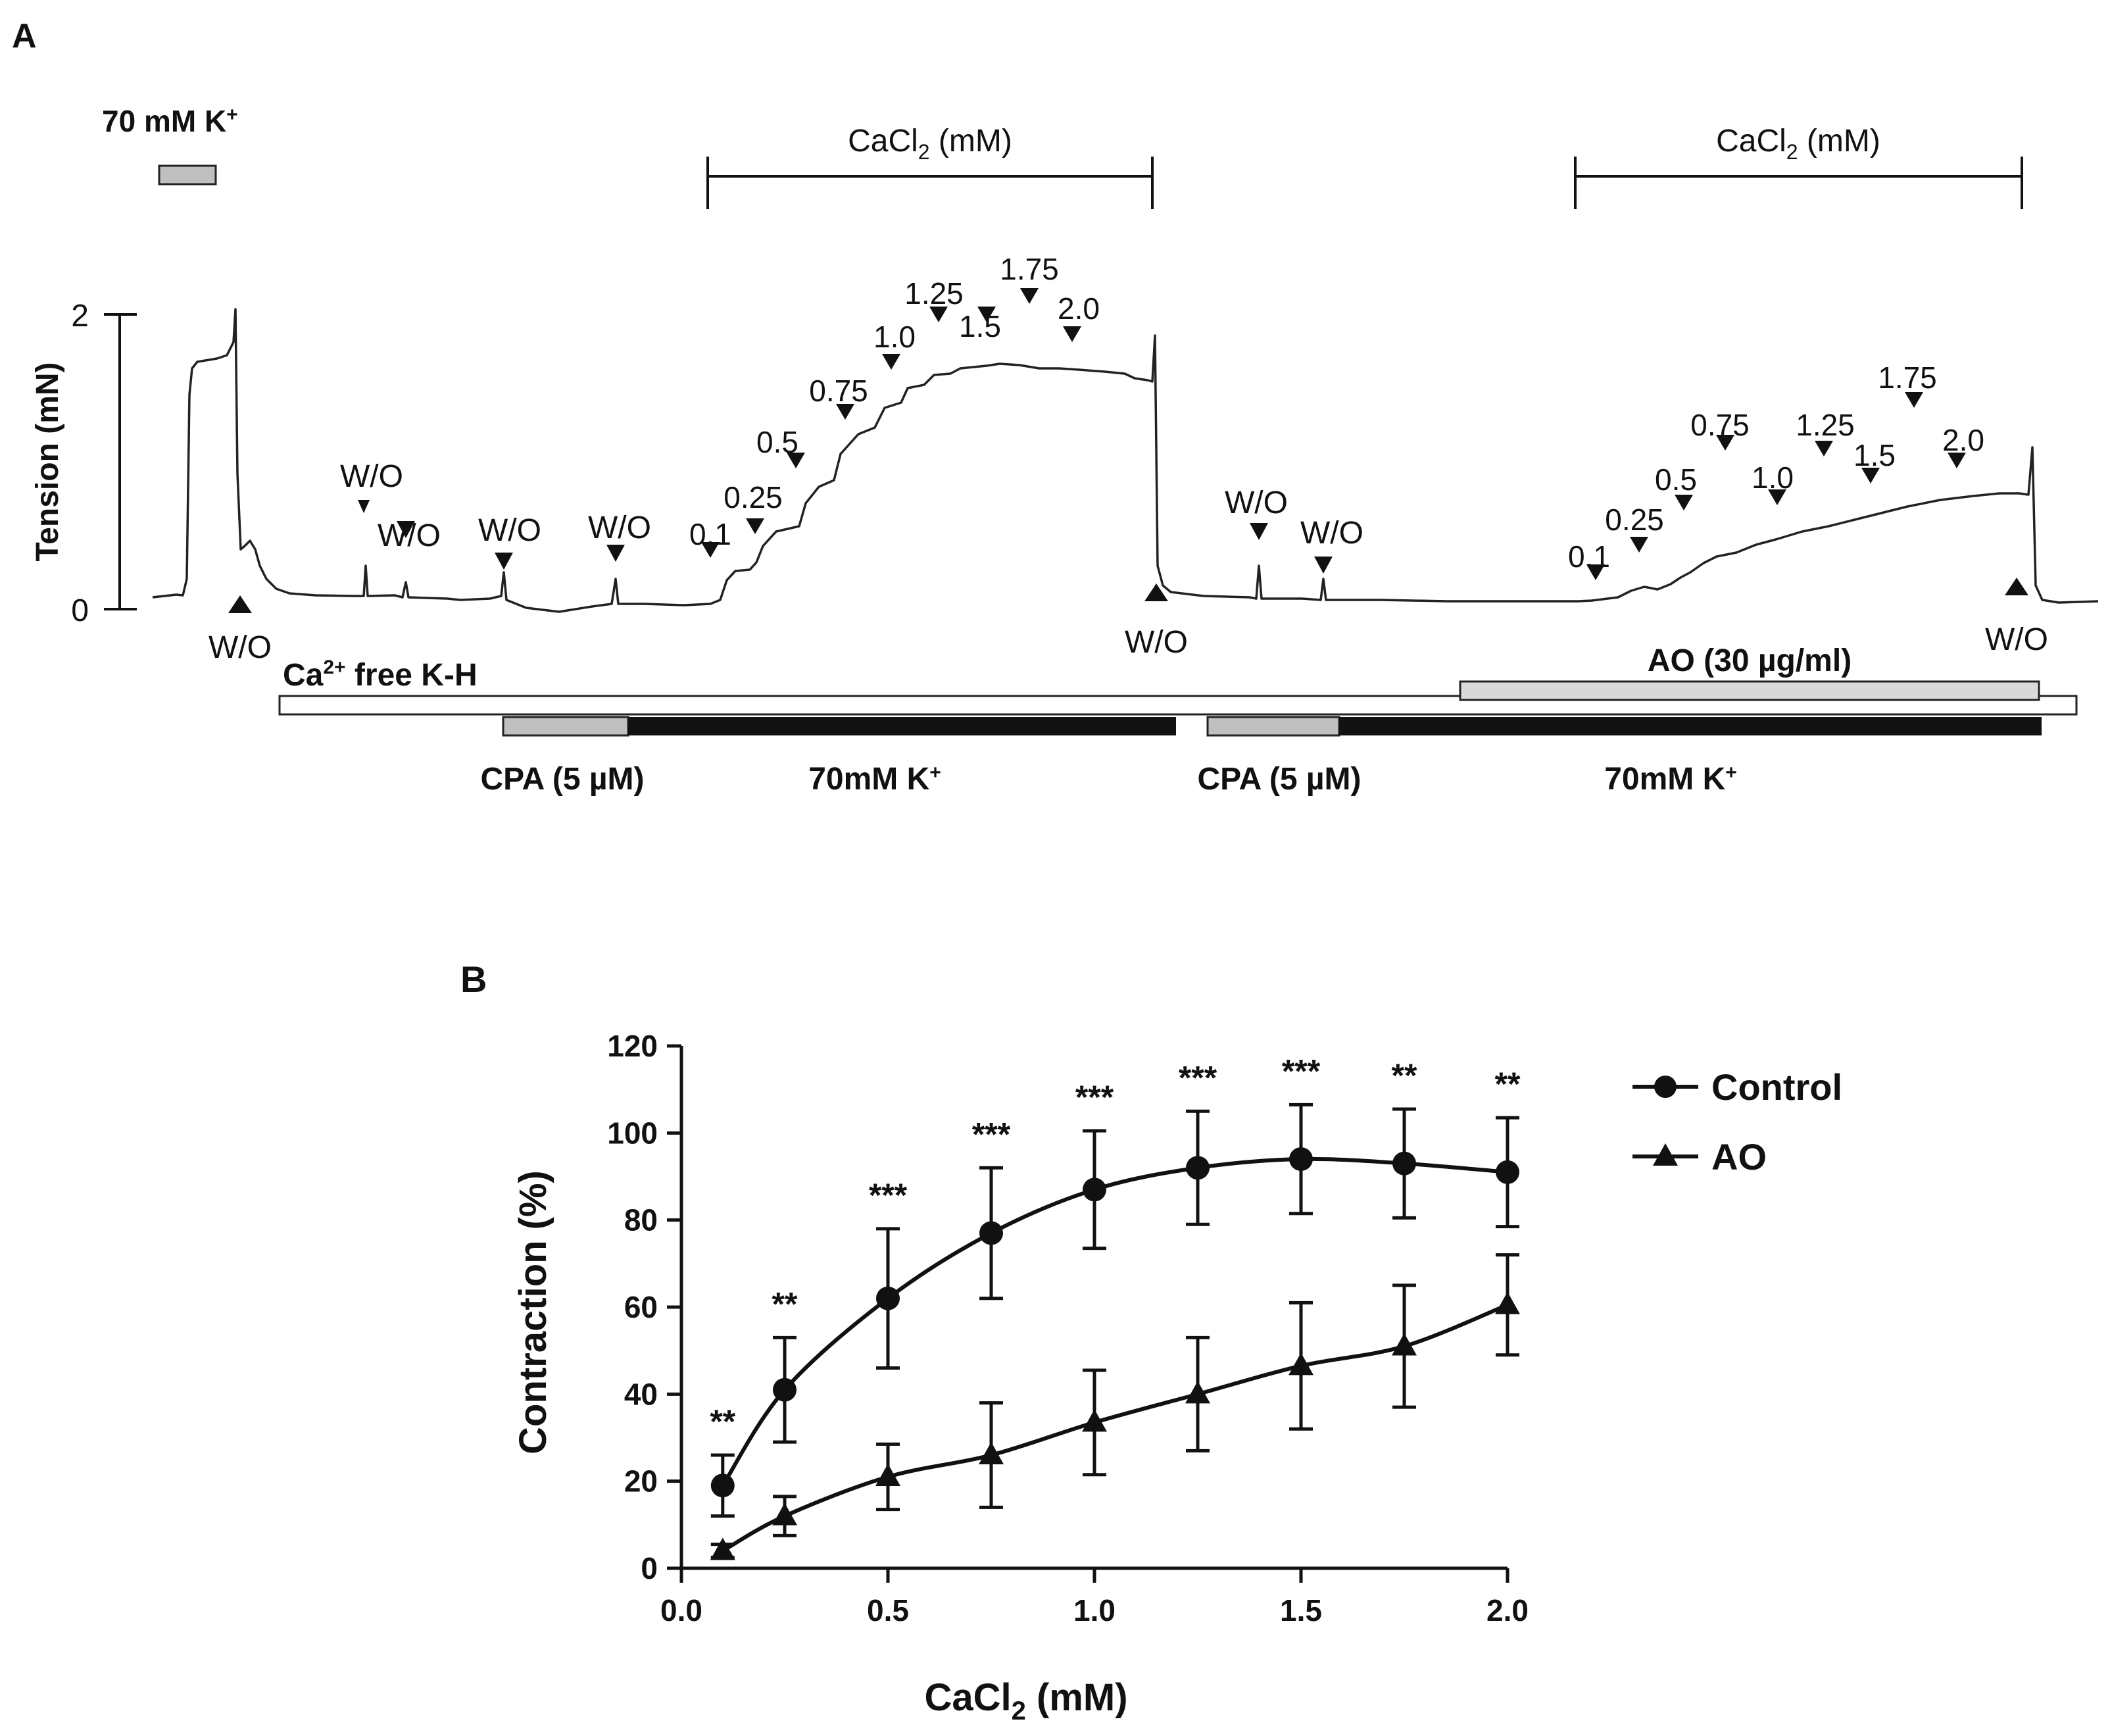 The image size is (2110, 1736). What do you see at coordinates (1963, 440) in the screenshot?
I see `ao-dose-label-9: 2.0` at bounding box center [1963, 440].